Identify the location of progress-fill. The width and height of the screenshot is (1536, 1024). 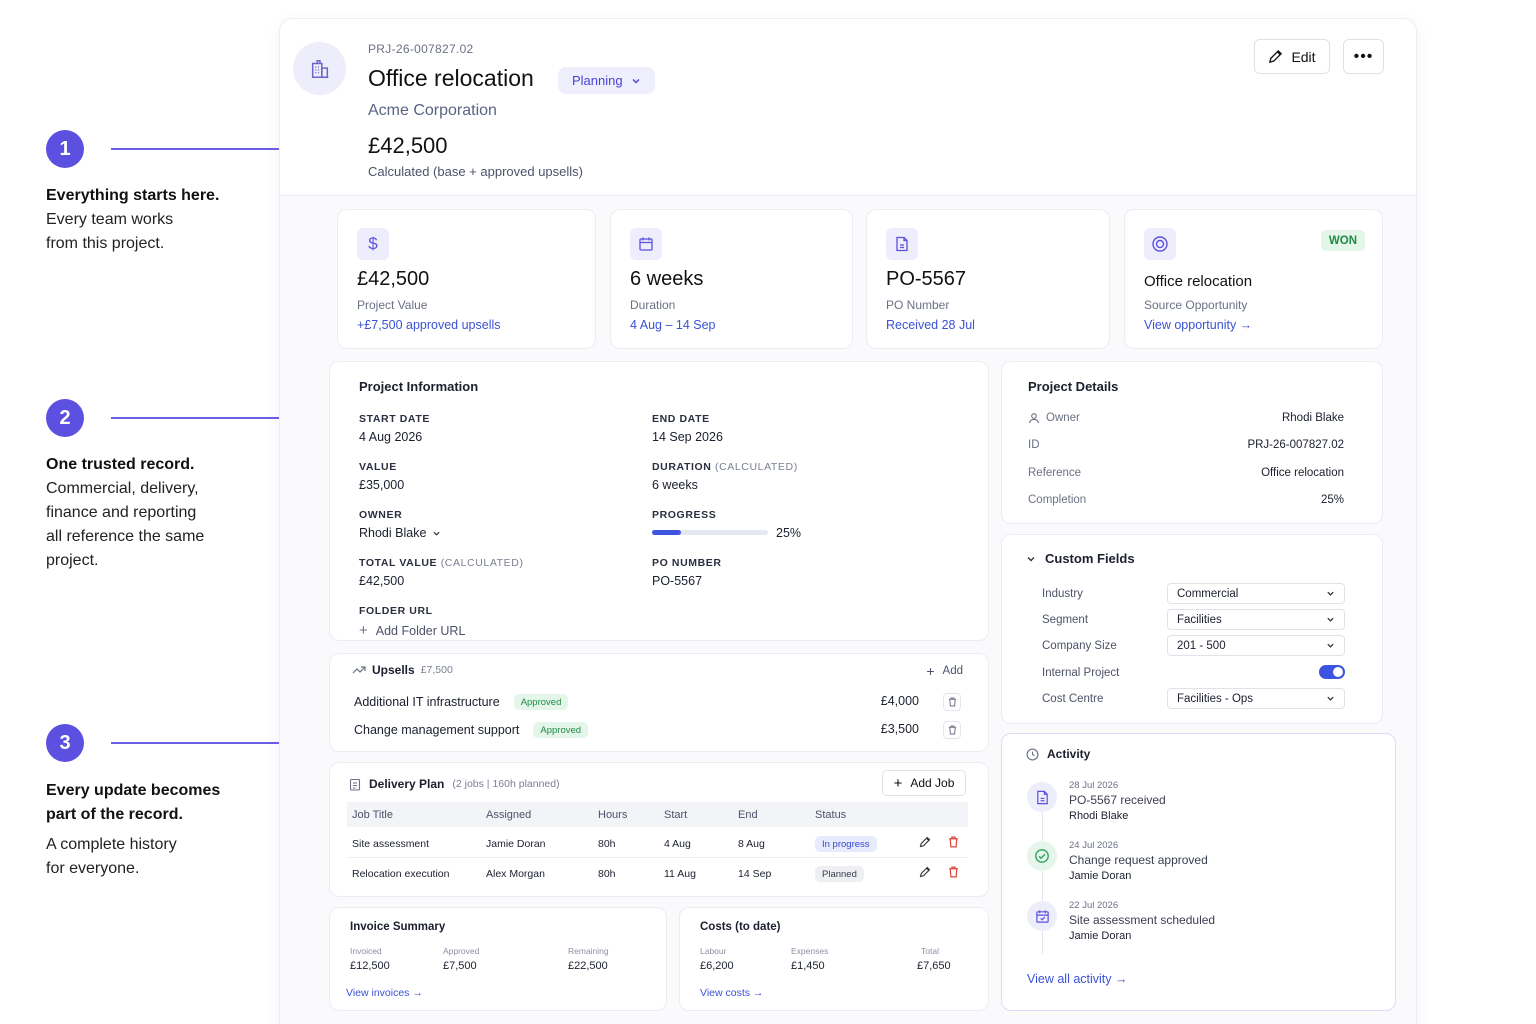
(666, 532).